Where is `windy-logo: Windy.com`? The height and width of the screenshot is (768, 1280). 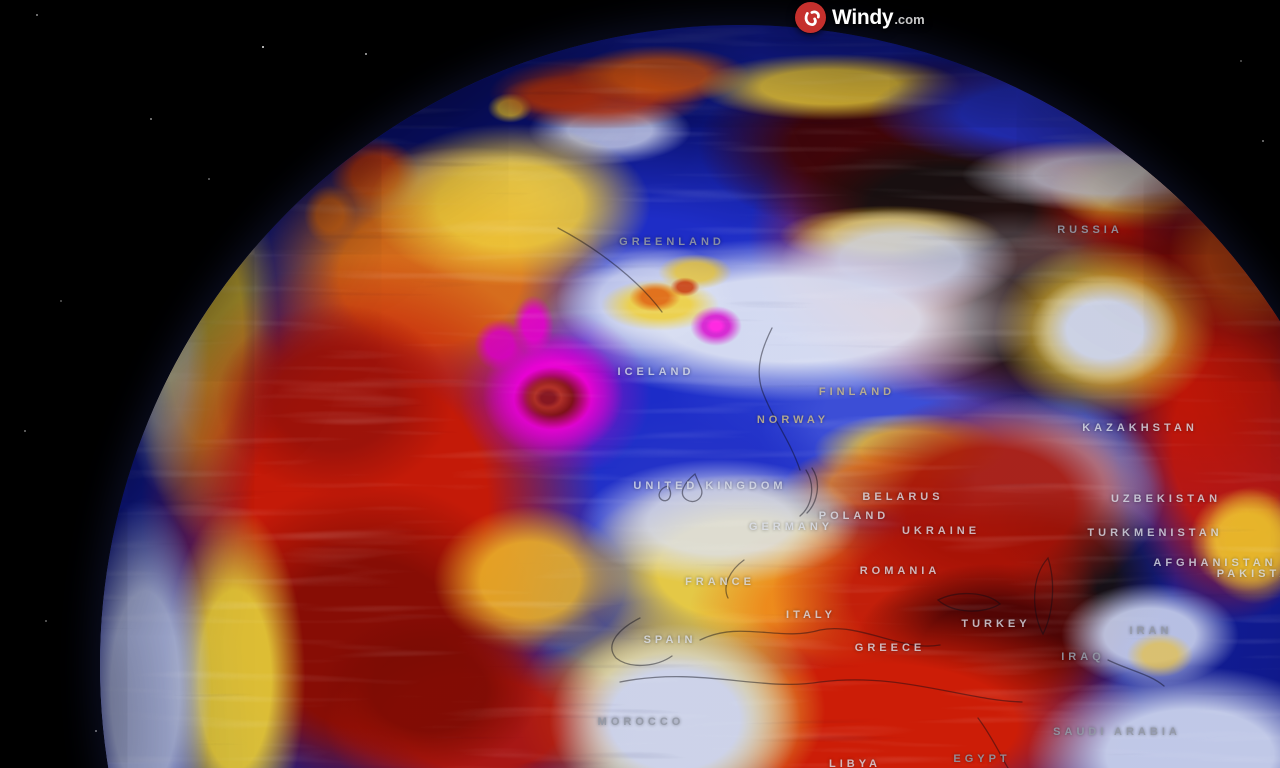 windy-logo: Windy.com is located at coordinates (860, 17).